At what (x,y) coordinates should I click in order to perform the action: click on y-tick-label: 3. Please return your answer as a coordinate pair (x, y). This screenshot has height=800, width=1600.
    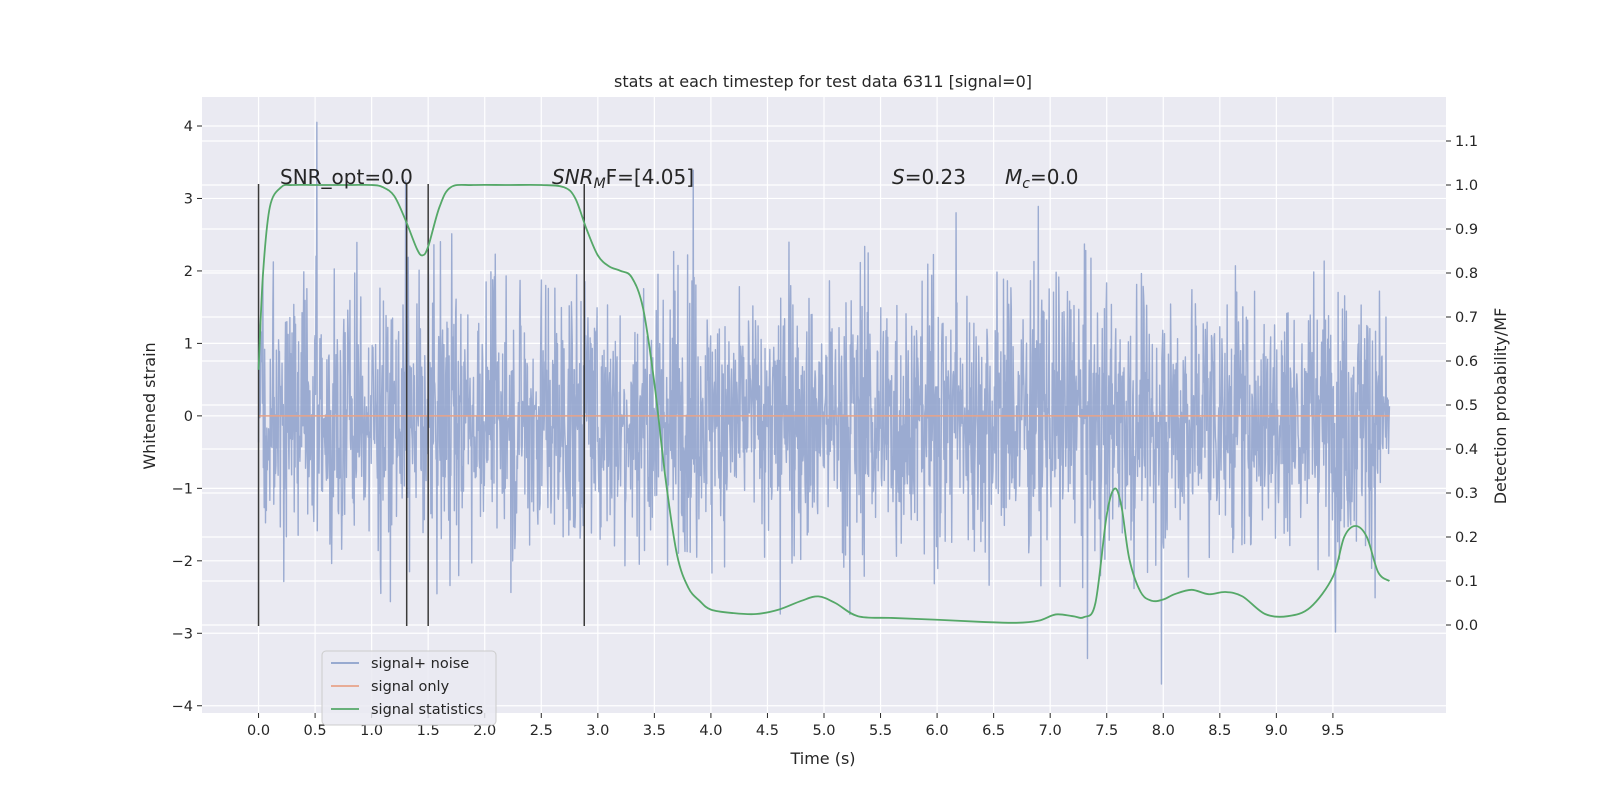
    Looking at the image, I should click on (188, 199).